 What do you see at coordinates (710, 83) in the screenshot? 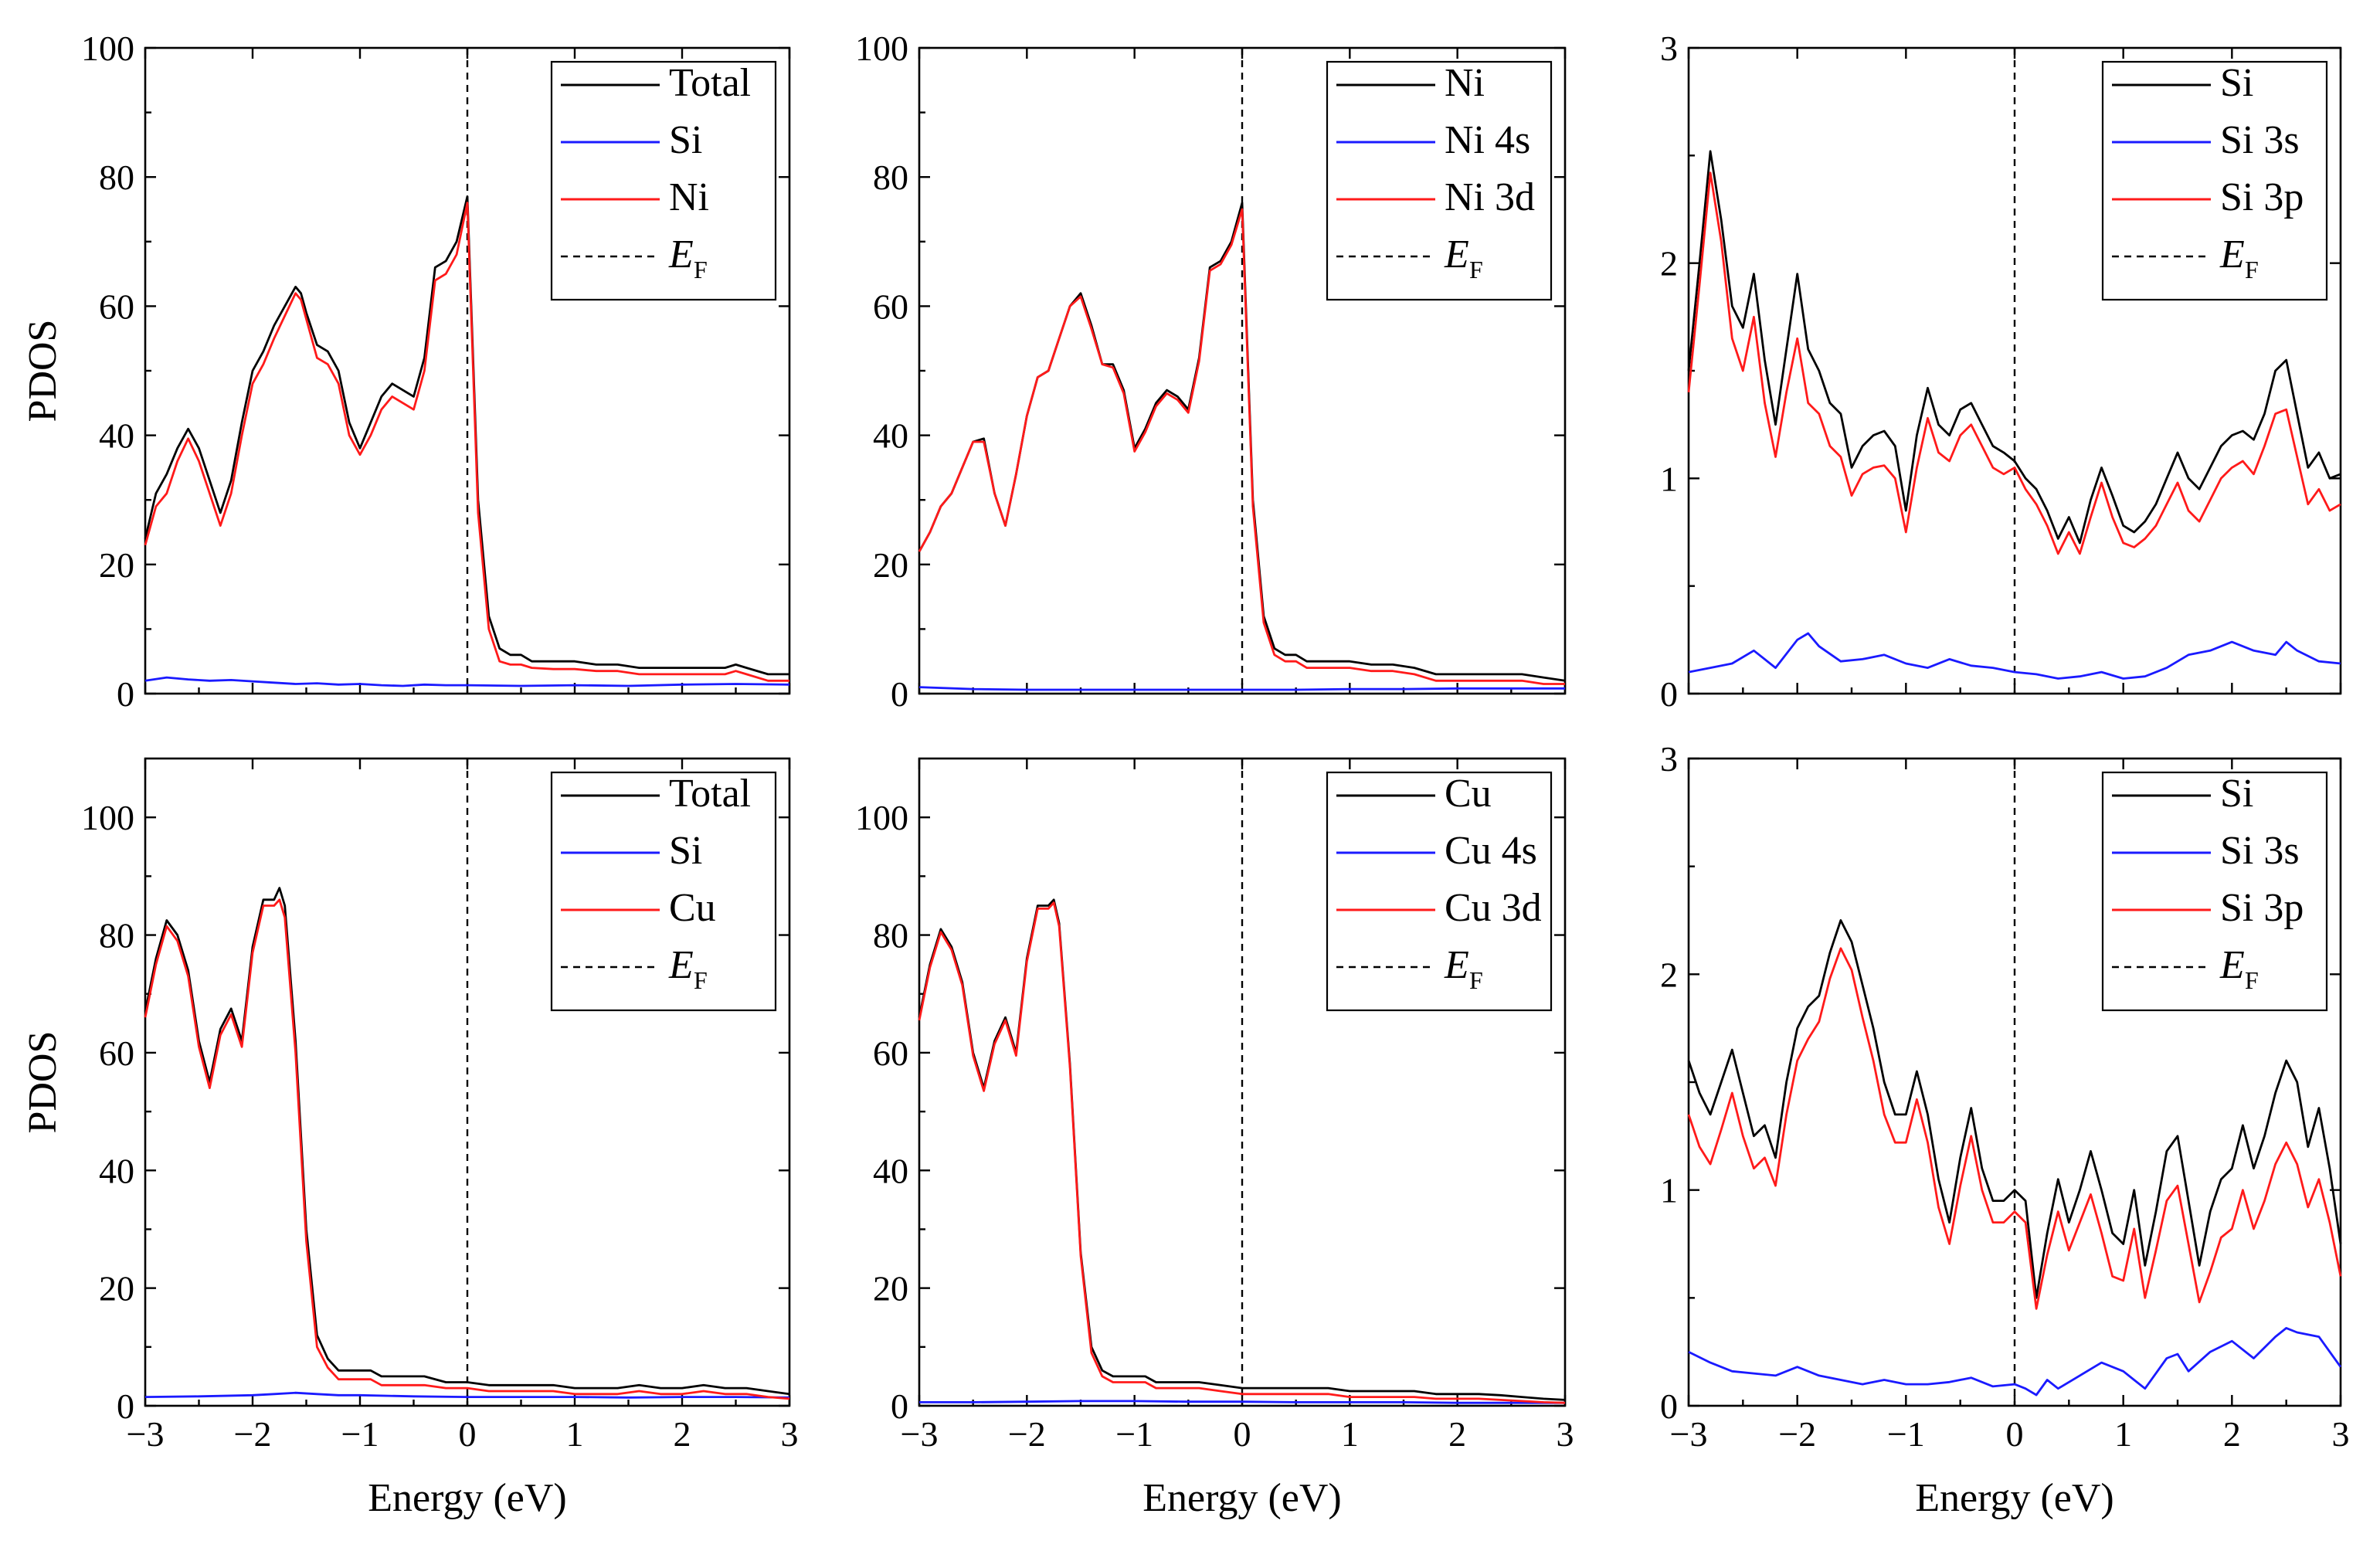
I see `legend-label: Total` at bounding box center [710, 83].